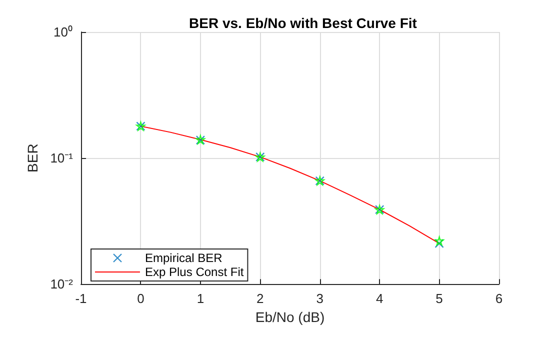 Image resolution: width=560 pixels, height=337 pixels. I want to click on chart-title: BER vs. Eb/No with Best Curve Fit, so click(303, 23).